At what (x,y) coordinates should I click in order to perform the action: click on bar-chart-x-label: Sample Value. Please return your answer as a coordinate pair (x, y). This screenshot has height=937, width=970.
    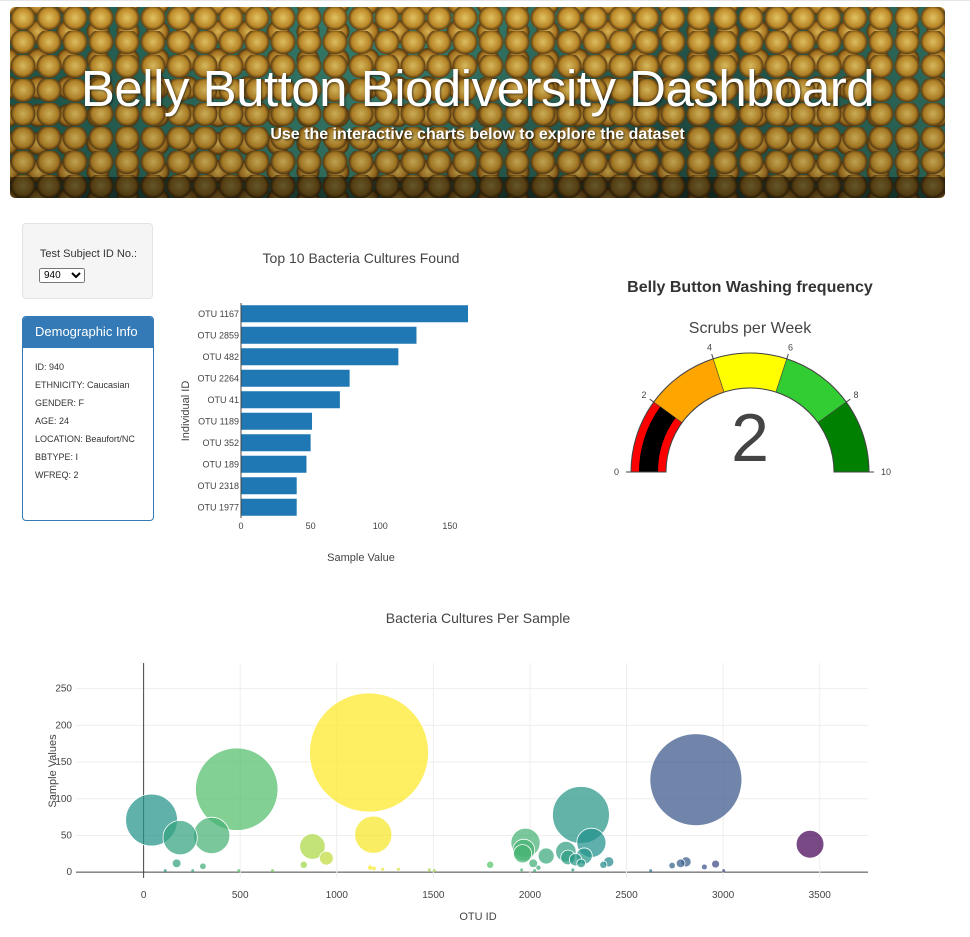
    Looking at the image, I should click on (361, 558).